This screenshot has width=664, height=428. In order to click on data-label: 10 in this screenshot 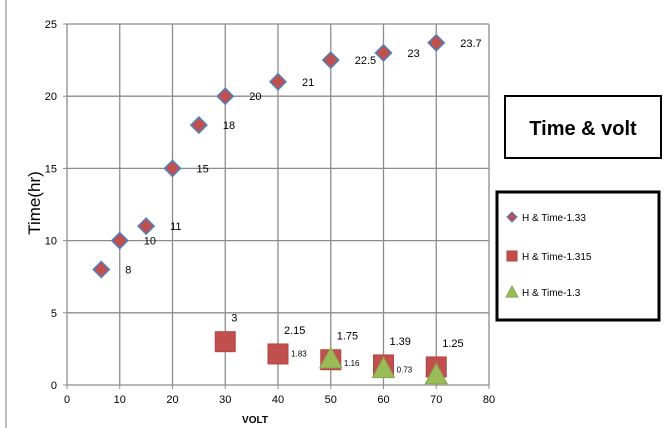, I will do `click(150, 242)`.